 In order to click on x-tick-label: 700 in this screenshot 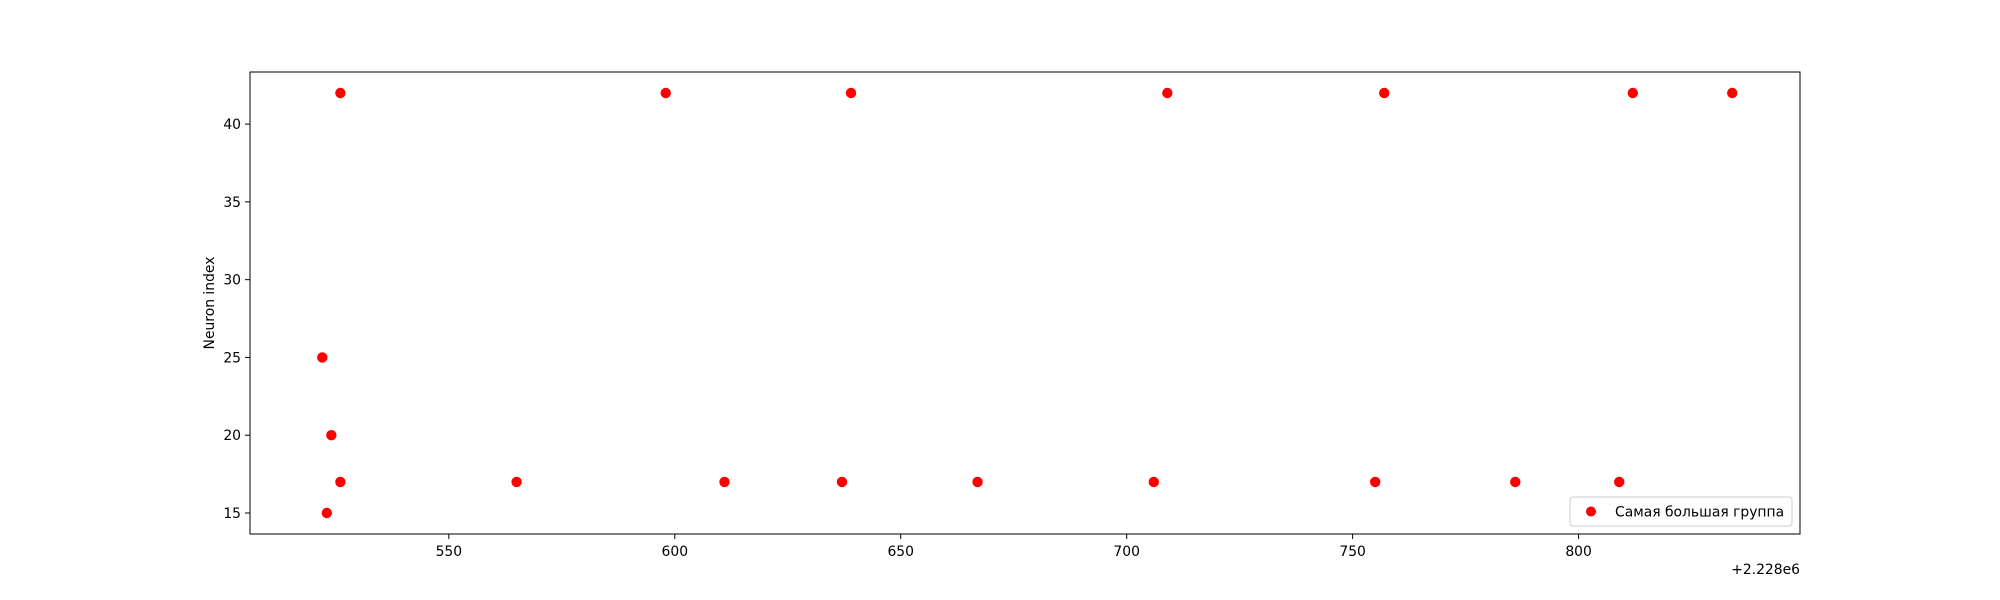, I will do `click(1126, 552)`.